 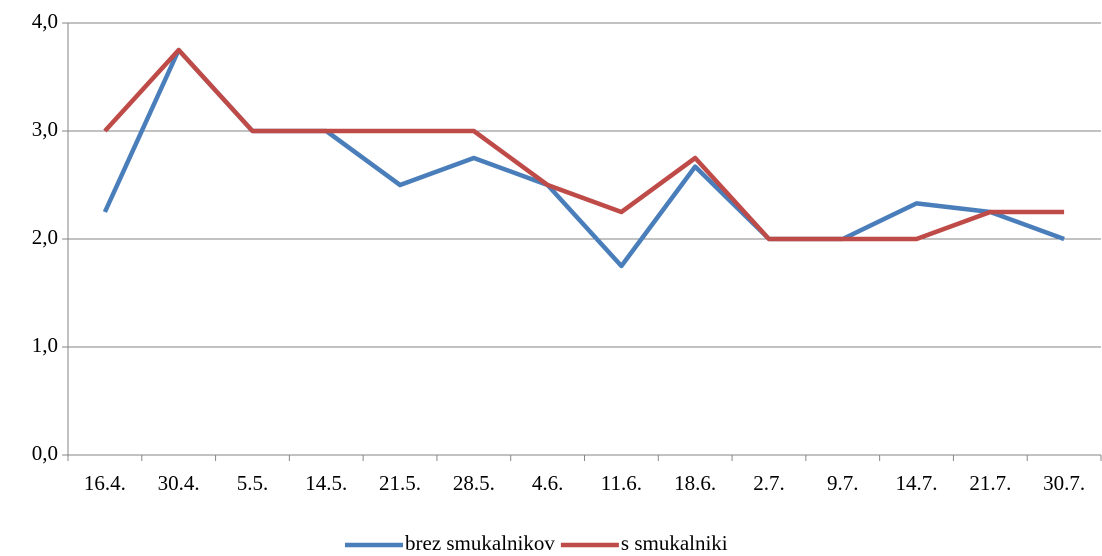 I want to click on y-tick-label: 1,0, so click(x=45, y=345).